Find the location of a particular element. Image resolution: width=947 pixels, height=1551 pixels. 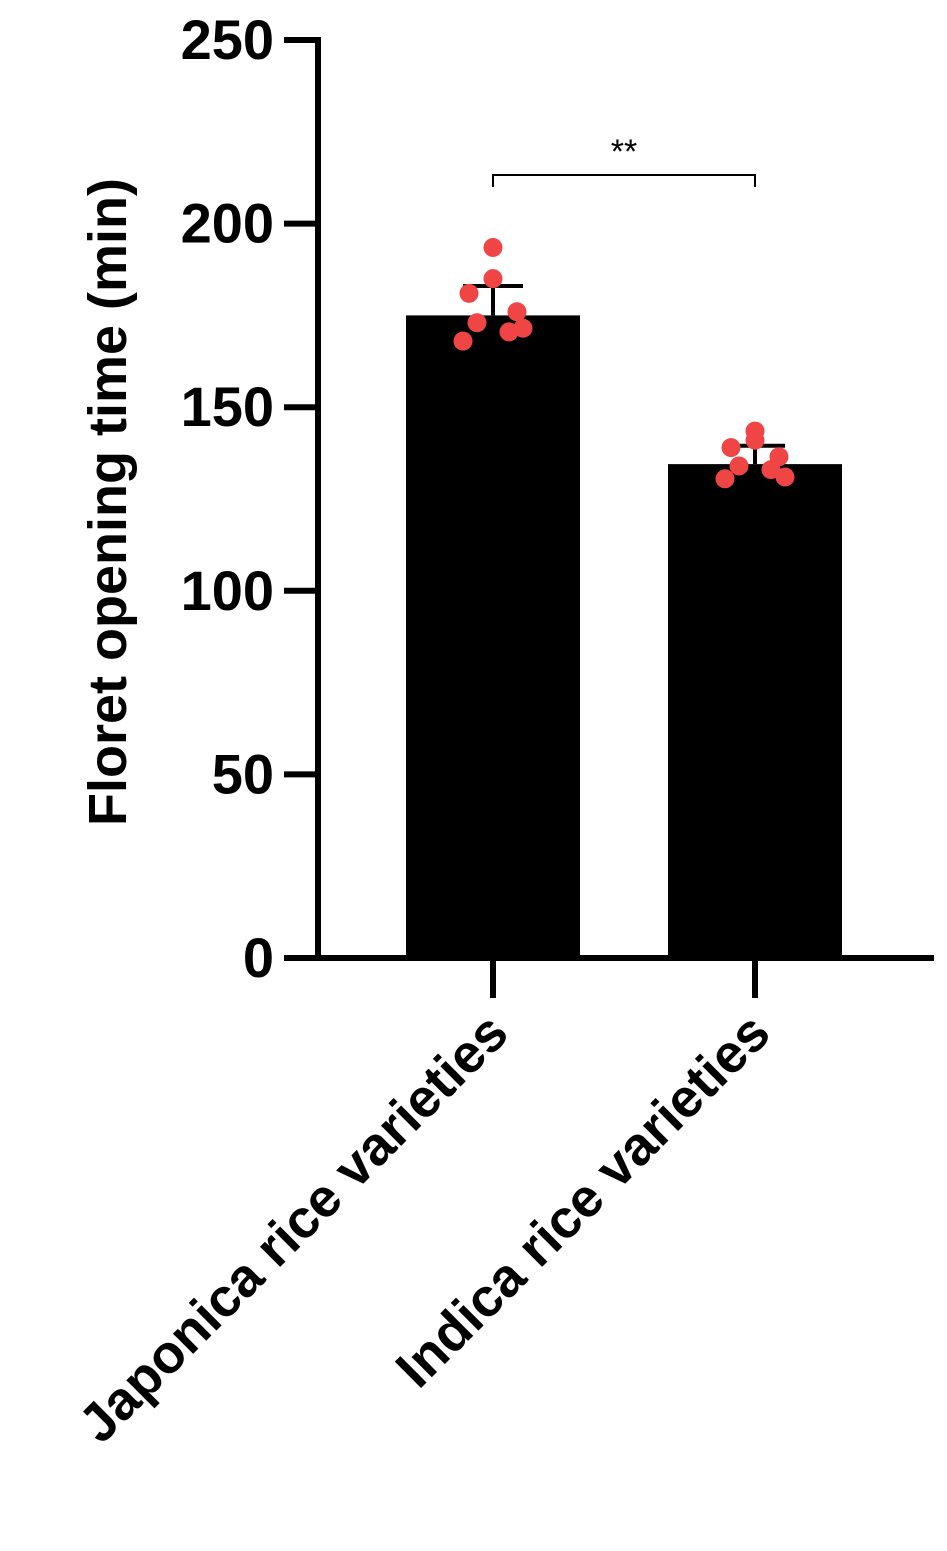

y-tick-label: 200 is located at coordinates (227, 223).